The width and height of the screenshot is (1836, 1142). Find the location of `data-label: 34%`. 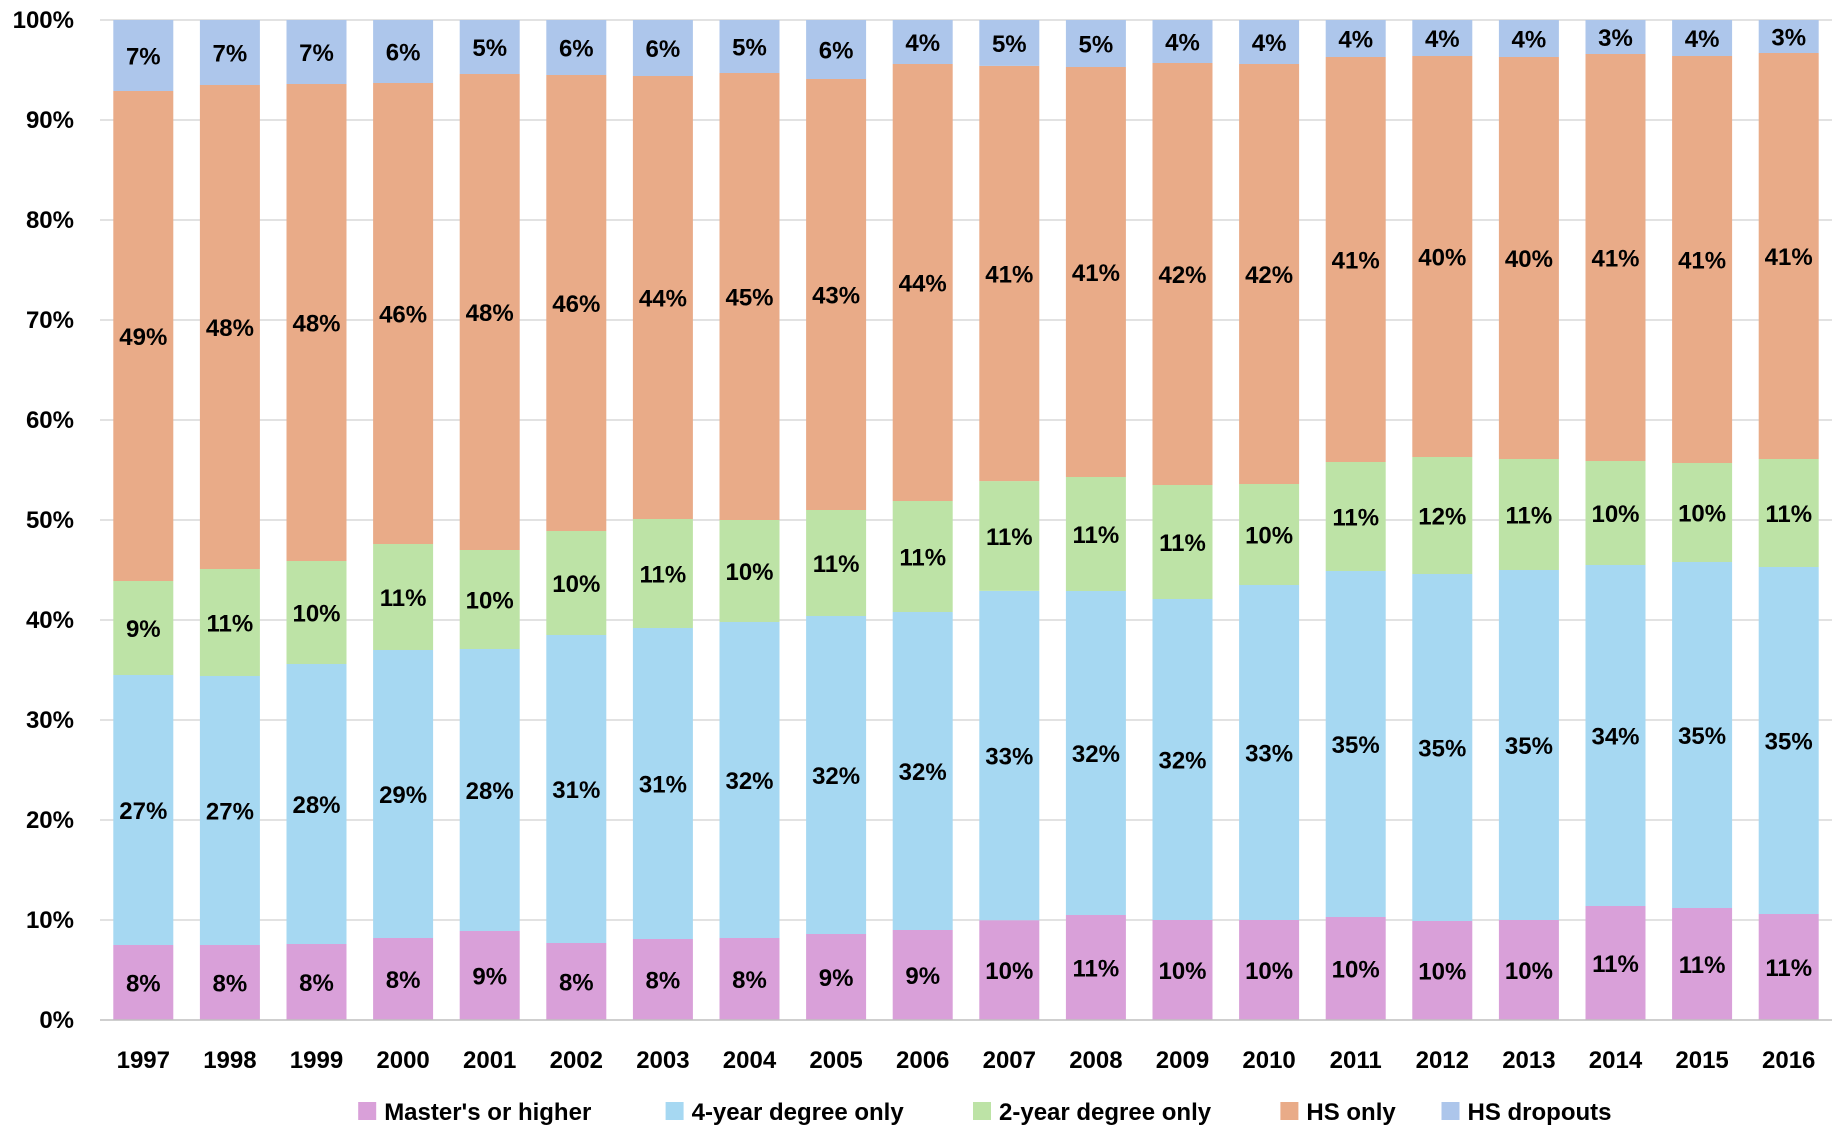

data-label: 34% is located at coordinates (1615, 737).